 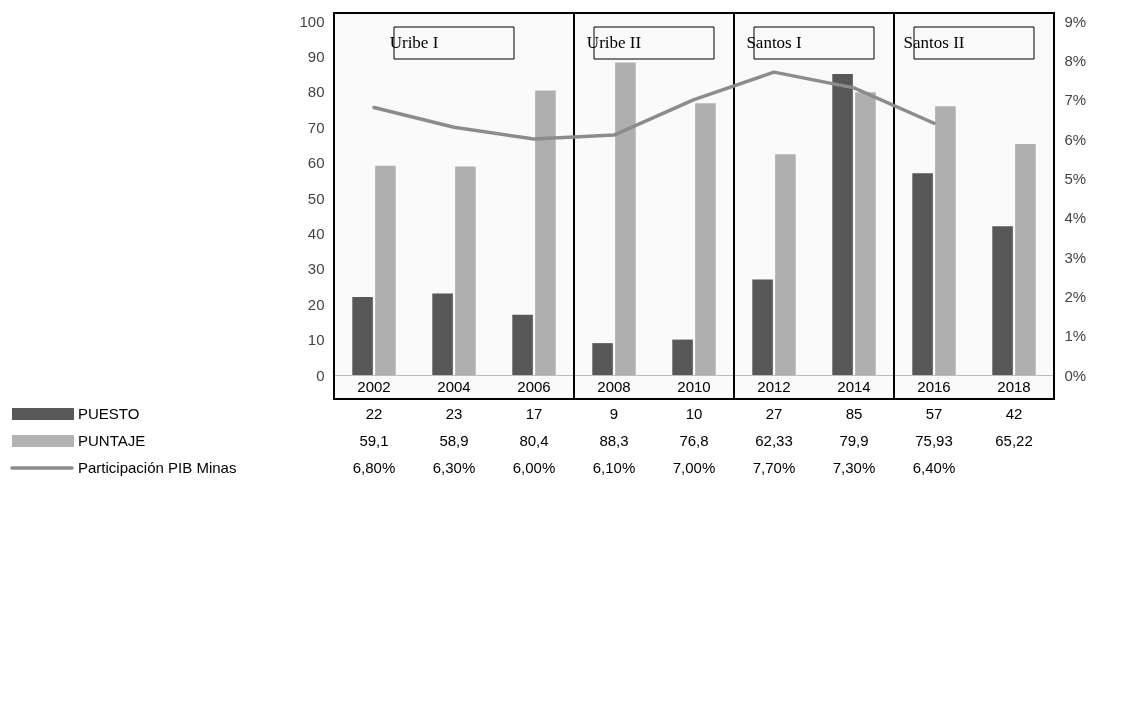 What do you see at coordinates (934, 467) in the screenshot?
I see `data-label: 6,40%` at bounding box center [934, 467].